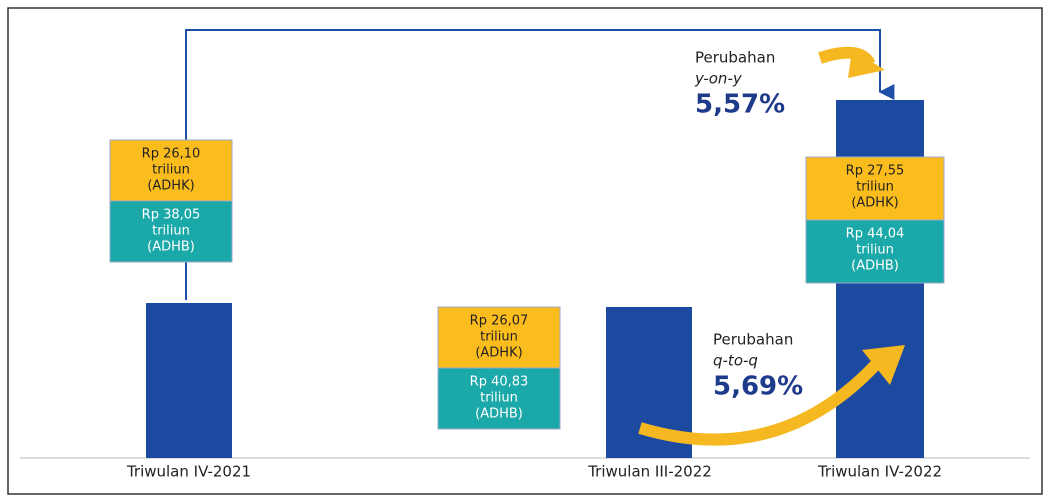  Describe the element at coordinates (718, 79) in the screenshot. I see `change-kind: y-on-y` at that location.